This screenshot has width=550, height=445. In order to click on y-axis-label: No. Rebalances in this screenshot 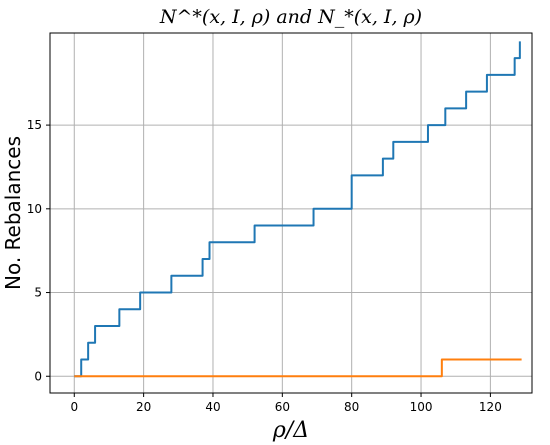, I will do `click(13, 213)`.